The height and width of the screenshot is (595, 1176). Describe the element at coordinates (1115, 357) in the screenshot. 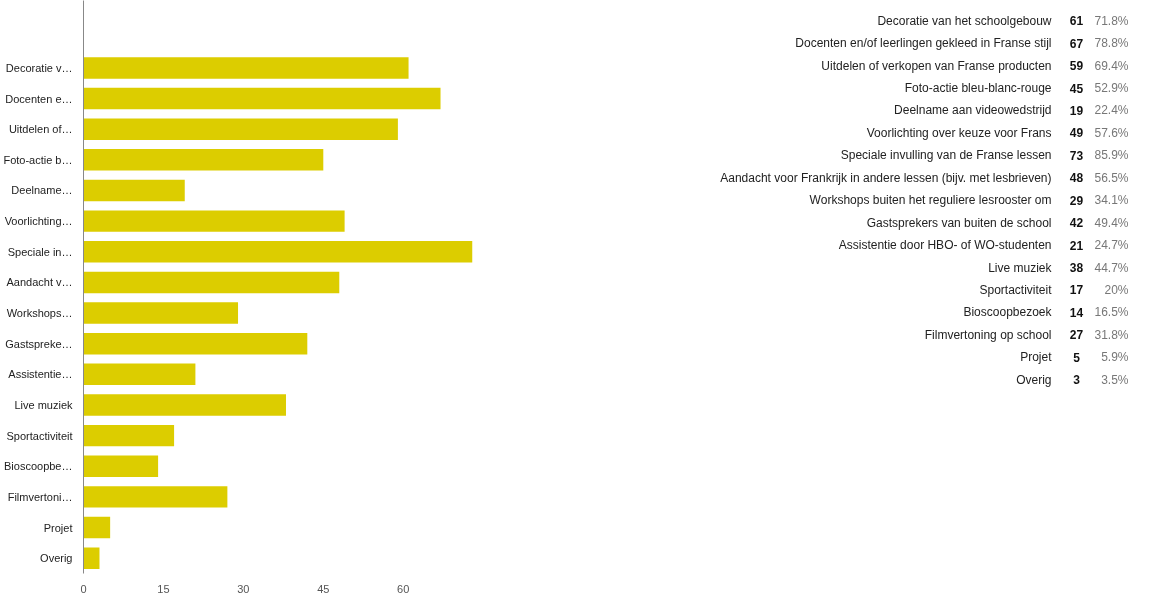

I see `text: 5.9%` at that location.